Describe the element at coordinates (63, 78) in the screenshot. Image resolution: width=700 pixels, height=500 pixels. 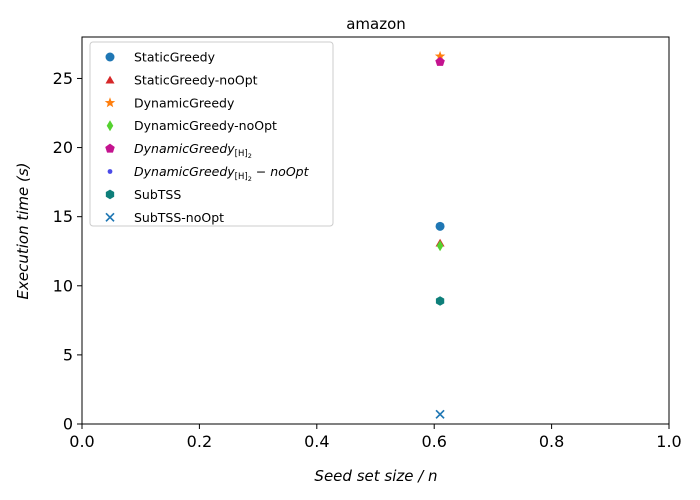
I see `y-tick-label: 25` at that location.